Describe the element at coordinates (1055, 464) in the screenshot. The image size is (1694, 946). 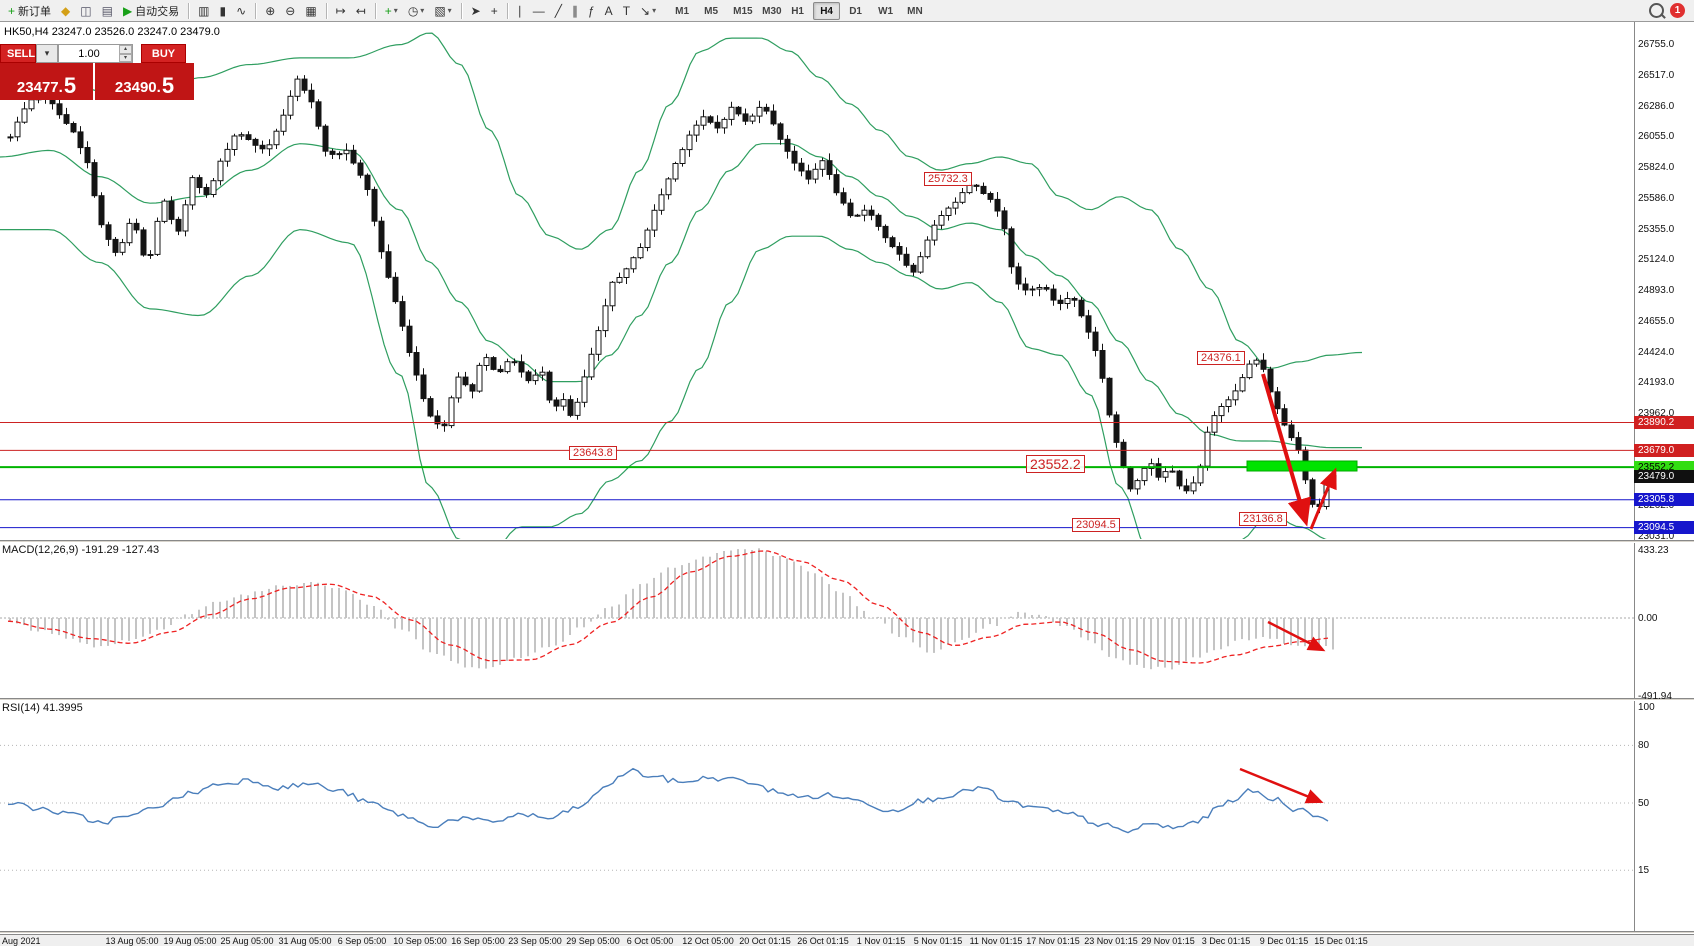
I see `price-callout-label: 23552.2` at that location.